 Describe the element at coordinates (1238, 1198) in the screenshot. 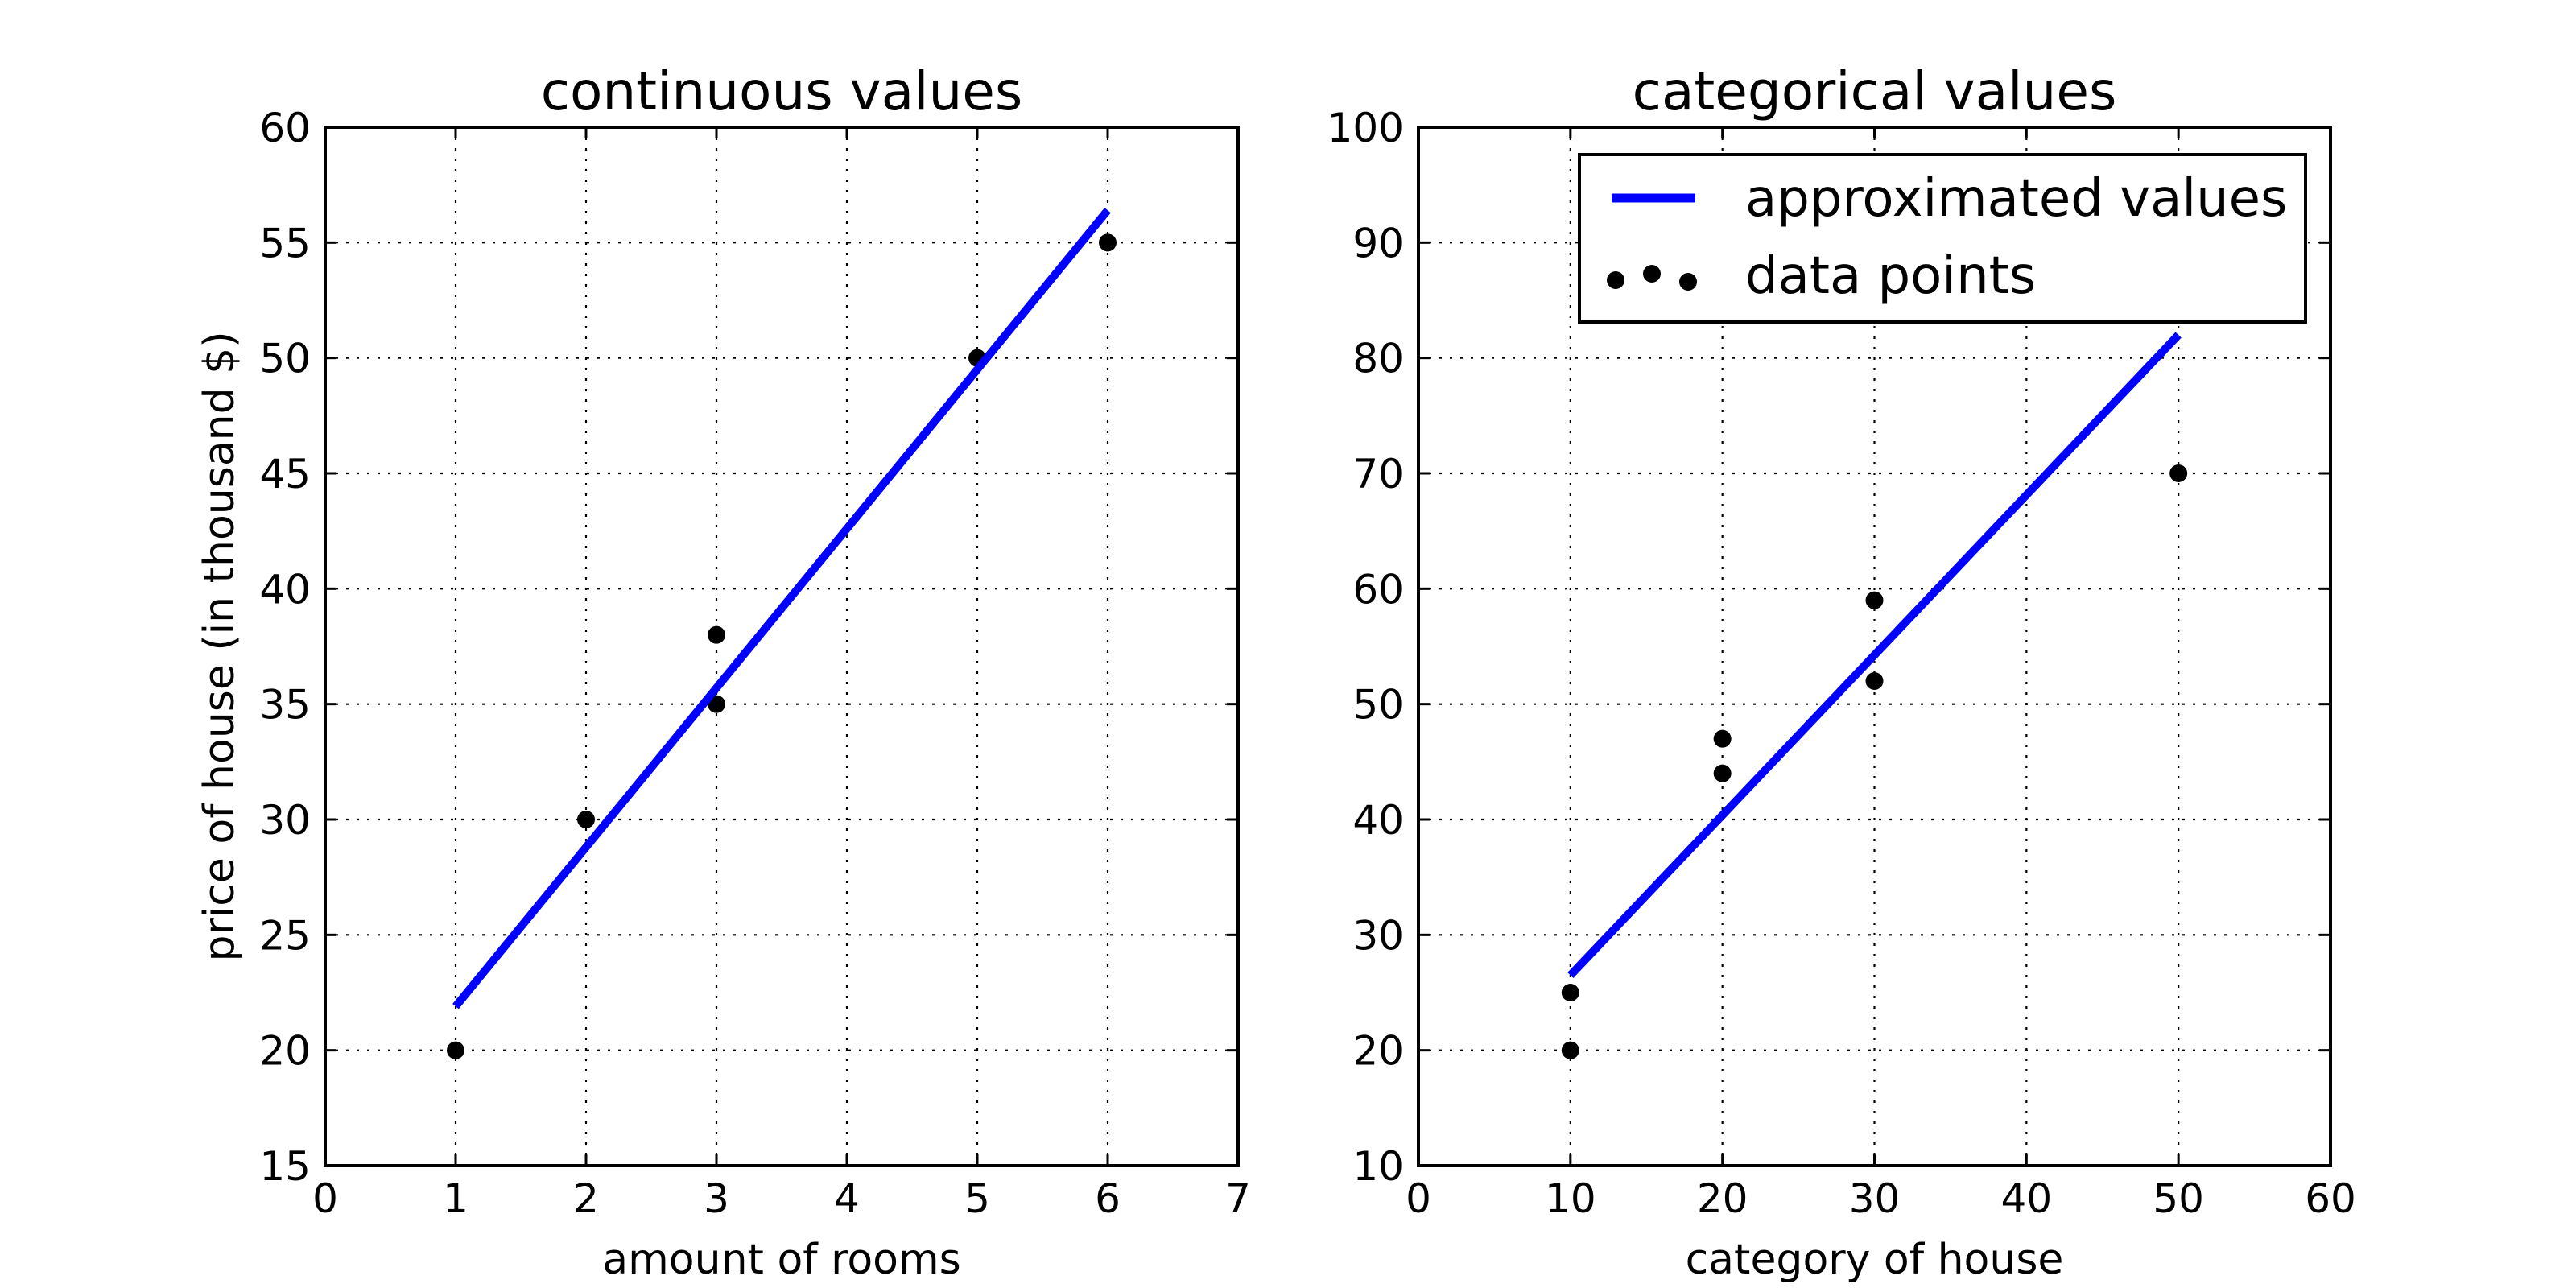

I see `x-tick-label: 7` at that location.